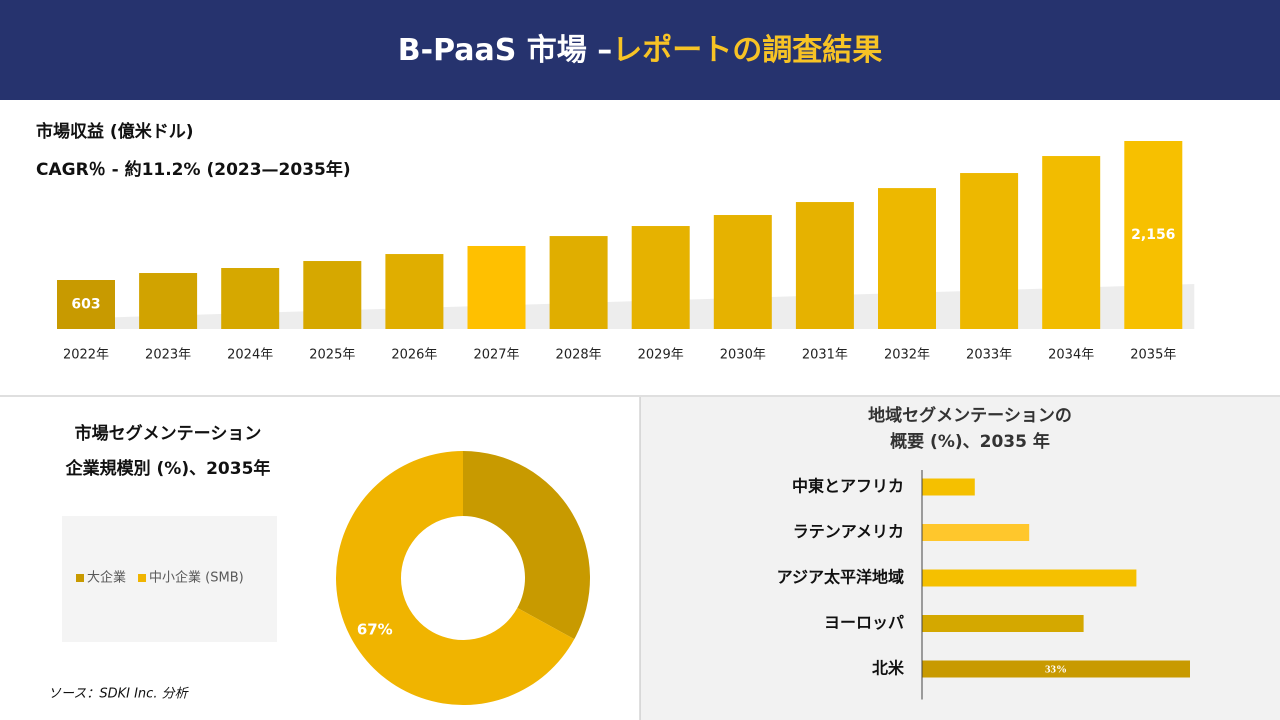 This screenshot has height=720, width=1280. What do you see at coordinates (250, 355) in the screenshot?
I see `x-tick-label: 2024年` at bounding box center [250, 355].